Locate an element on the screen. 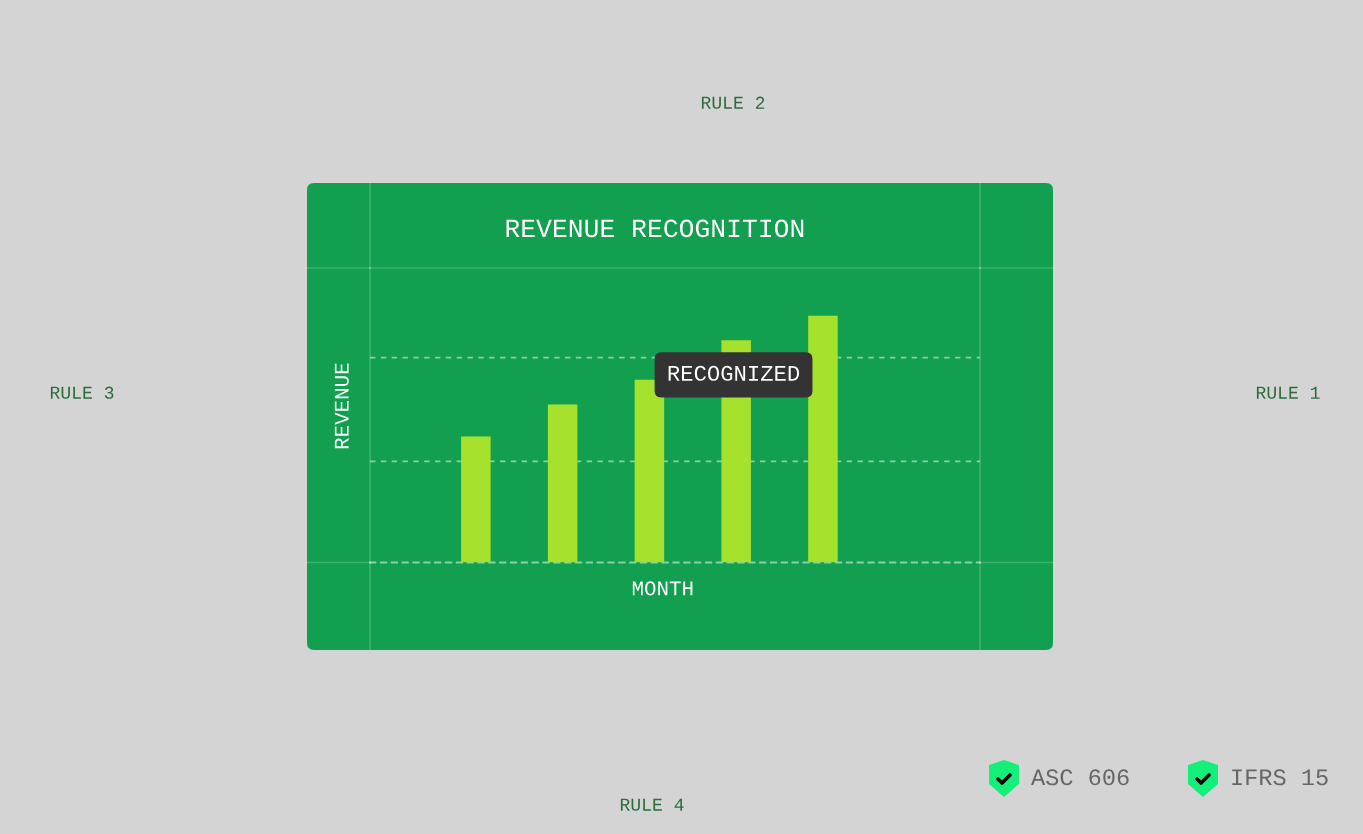 This screenshot has width=1363, height=834. chart-title: REVENUE RECOGNITION is located at coordinates (655, 228).